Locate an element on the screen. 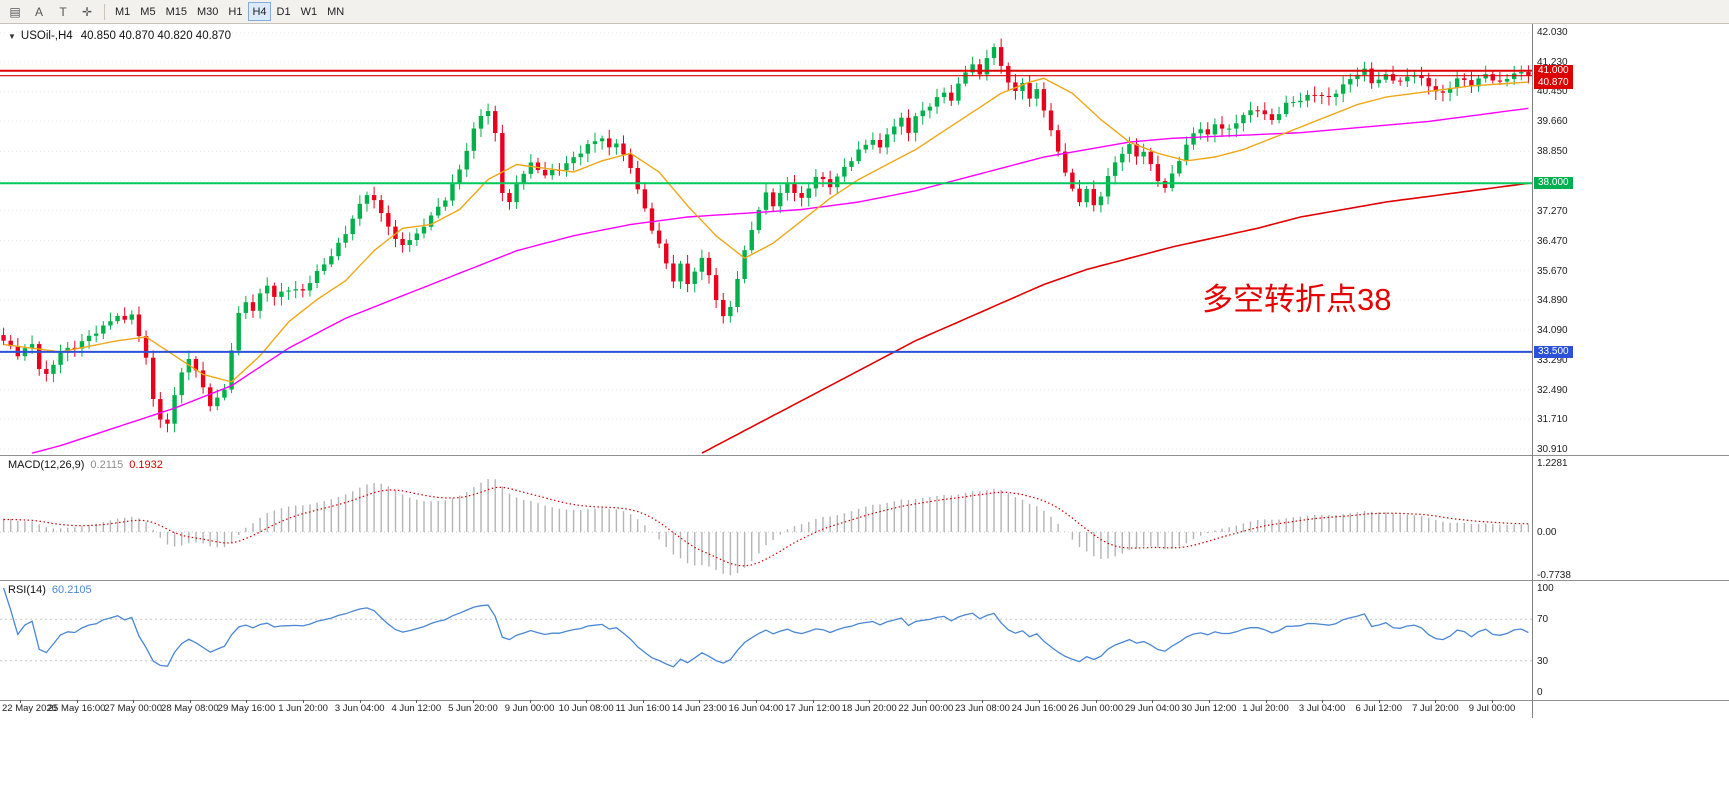 This screenshot has width=1729, height=793. time-axis-label: 14 Jun 23:00 is located at coordinates (699, 708).